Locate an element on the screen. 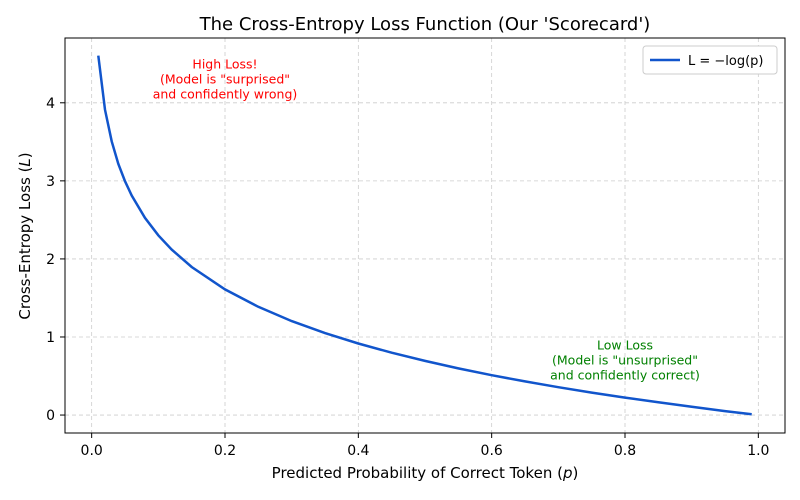 The width and height of the screenshot is (800, 500). y-tick-label: 0 is located at coordinates (50, 416).